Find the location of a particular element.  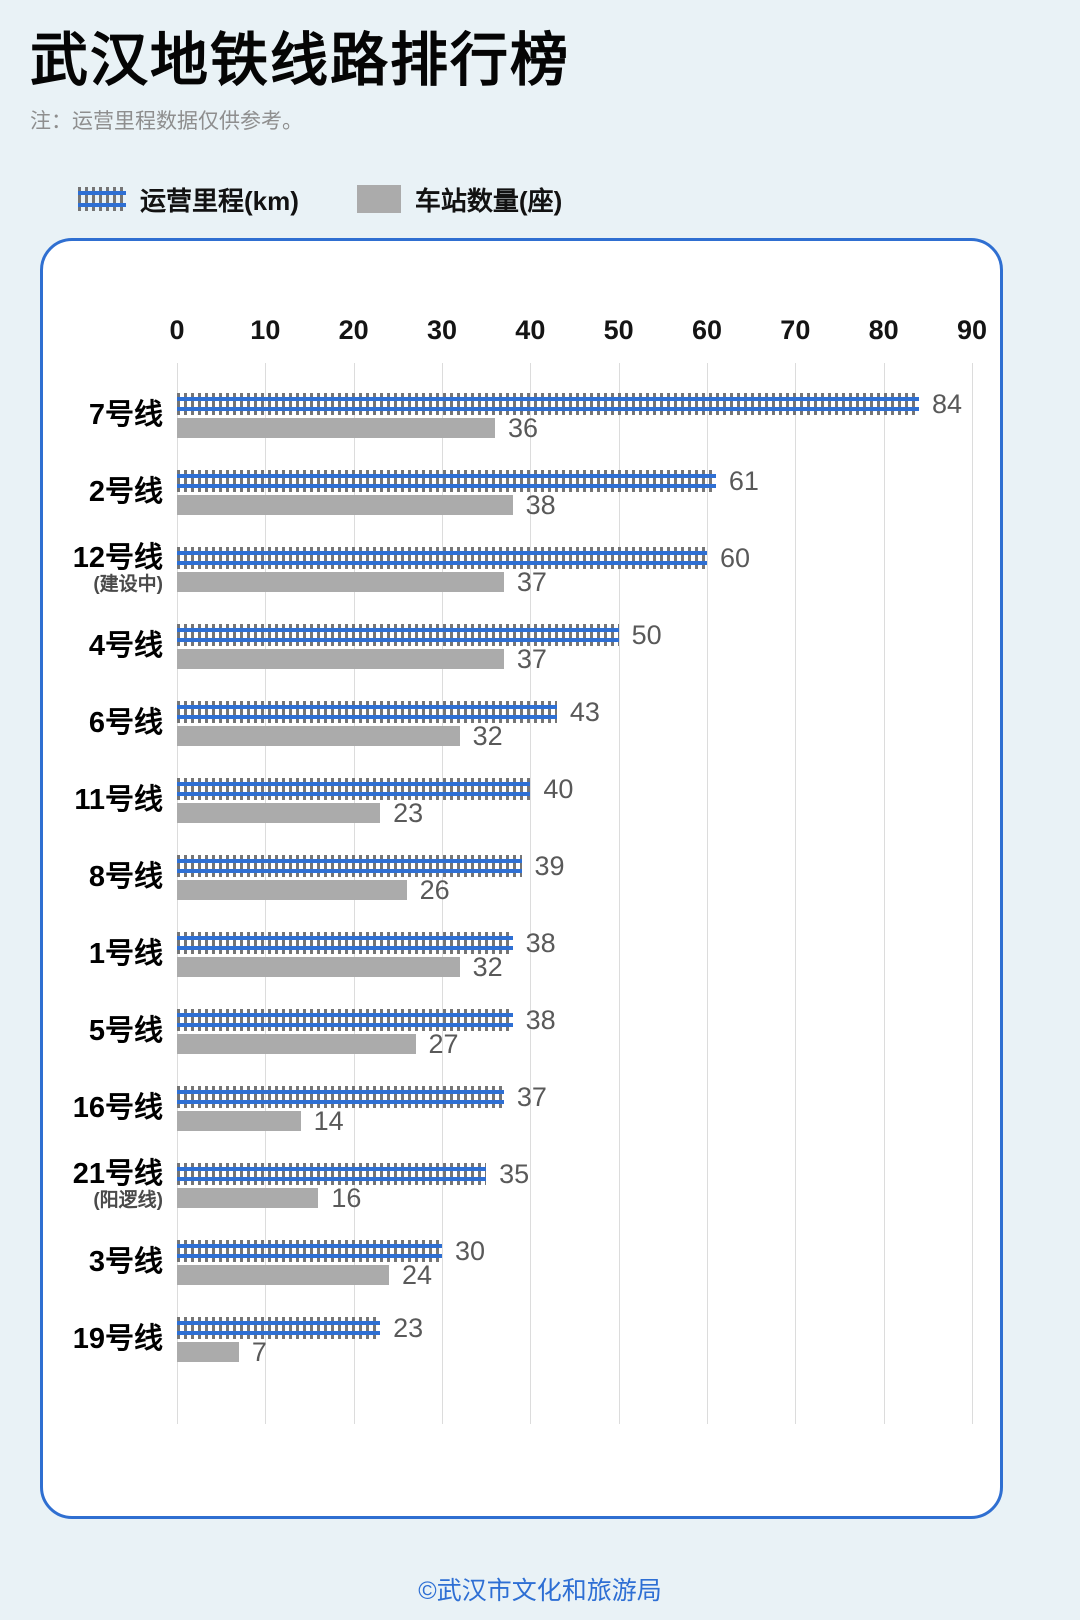

mileage-value: 35 is located at coordinates (514, 1173).